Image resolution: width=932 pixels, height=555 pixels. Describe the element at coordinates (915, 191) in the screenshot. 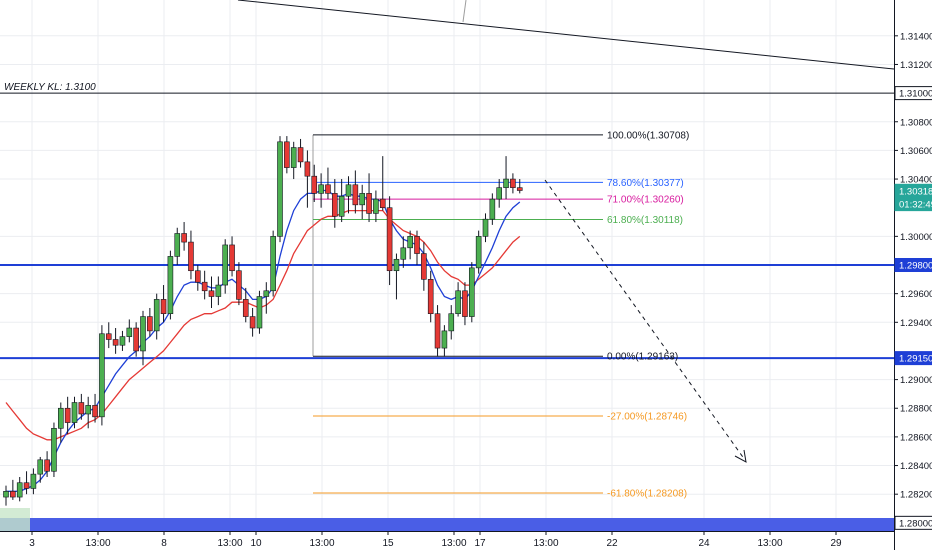

I see `price-badge-label: 1.30318` at that location.